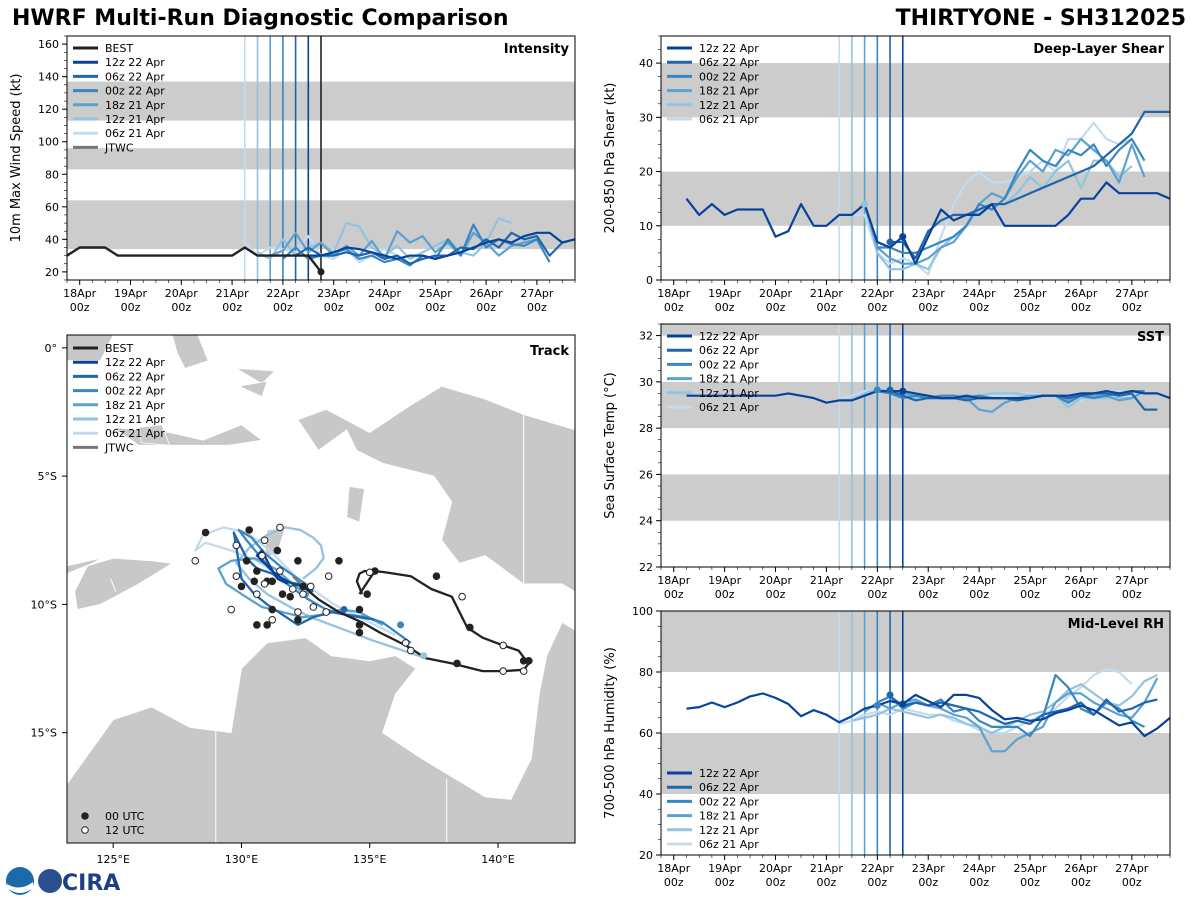 The height and width of the screenshot is (900, 1200). I want to click on shear-xtick-label: 27Apr, so click(1132, 293).